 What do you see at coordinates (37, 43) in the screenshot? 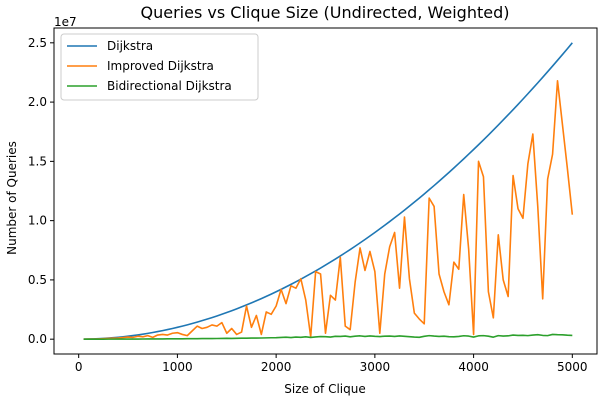
I see `y-tick-label: 2.5` at bounding box center [37, 43].